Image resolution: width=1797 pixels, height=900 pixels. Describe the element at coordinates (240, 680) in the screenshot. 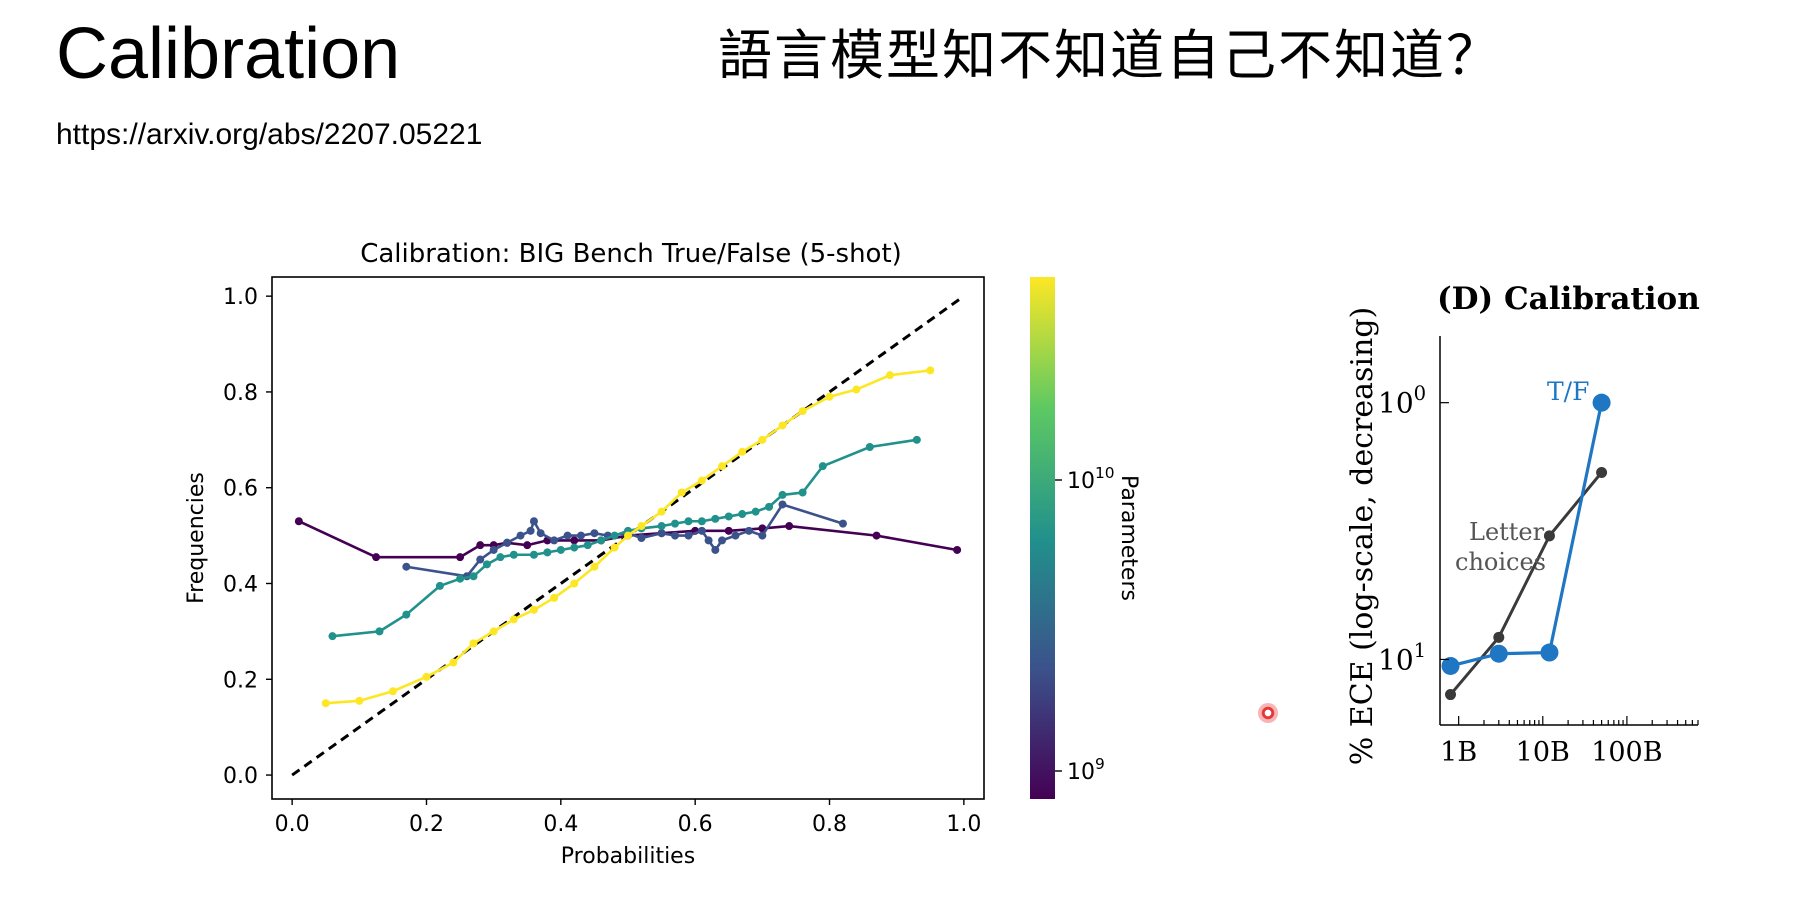

I see `y-tick-label: 0.2` at that location.